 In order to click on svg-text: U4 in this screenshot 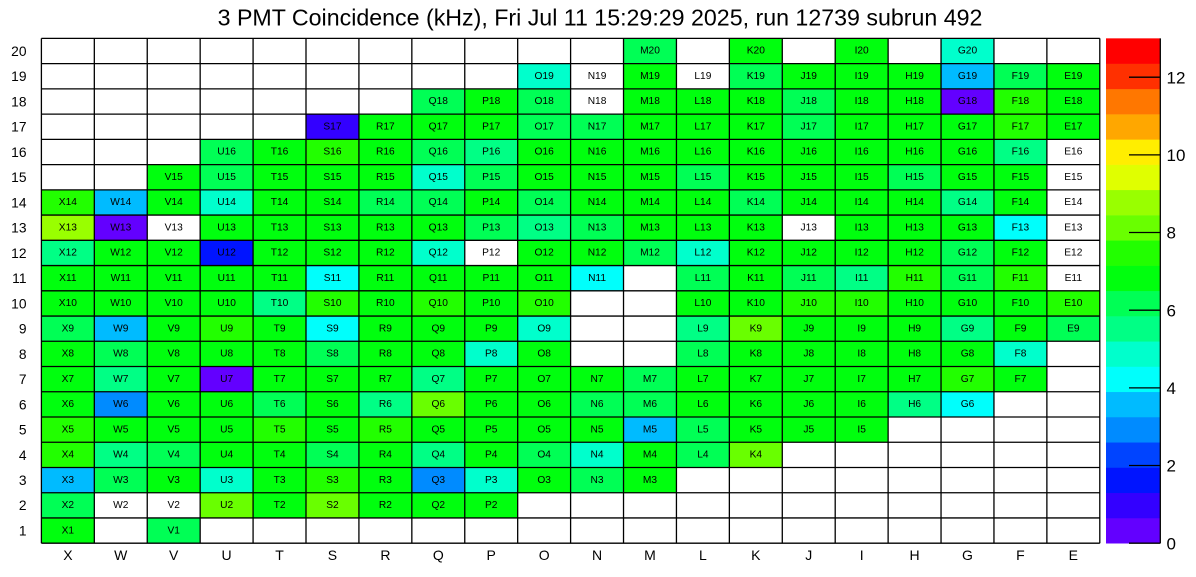, I will do `click(226, 455)`.